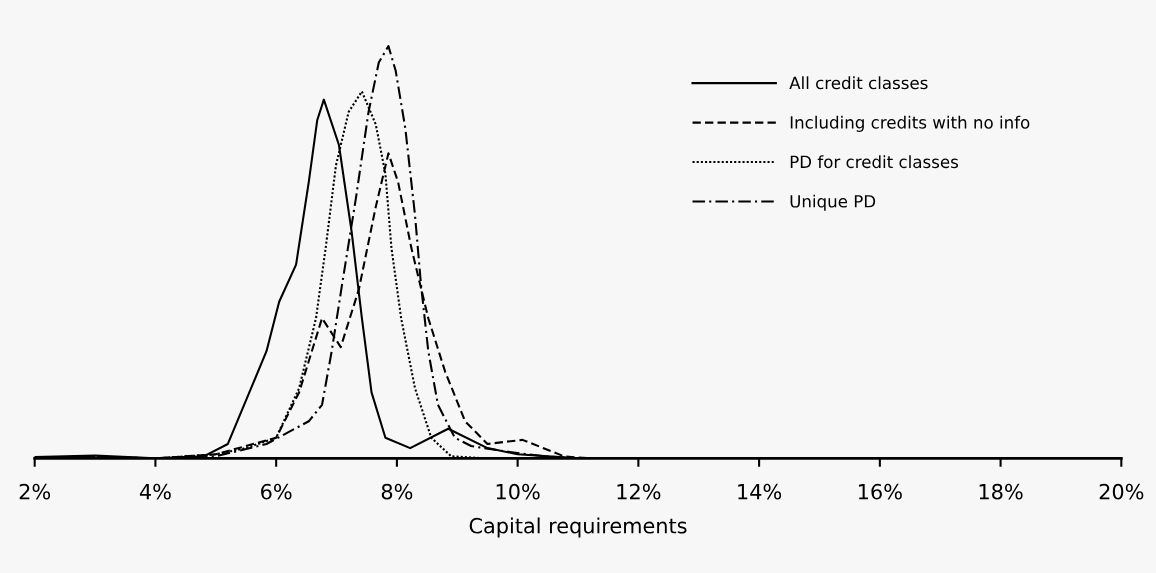 This screenshot has height=573, width=1156. What do you see at coordinates (35, 491) in the screenshot?
I see `x-tick-label: 2%` at bounding box center [35, 491].